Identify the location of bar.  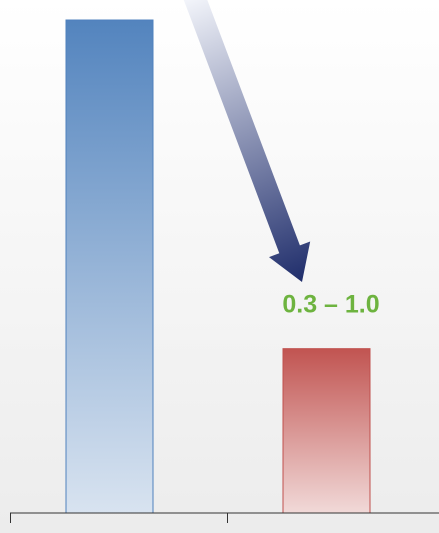
(326, 431).